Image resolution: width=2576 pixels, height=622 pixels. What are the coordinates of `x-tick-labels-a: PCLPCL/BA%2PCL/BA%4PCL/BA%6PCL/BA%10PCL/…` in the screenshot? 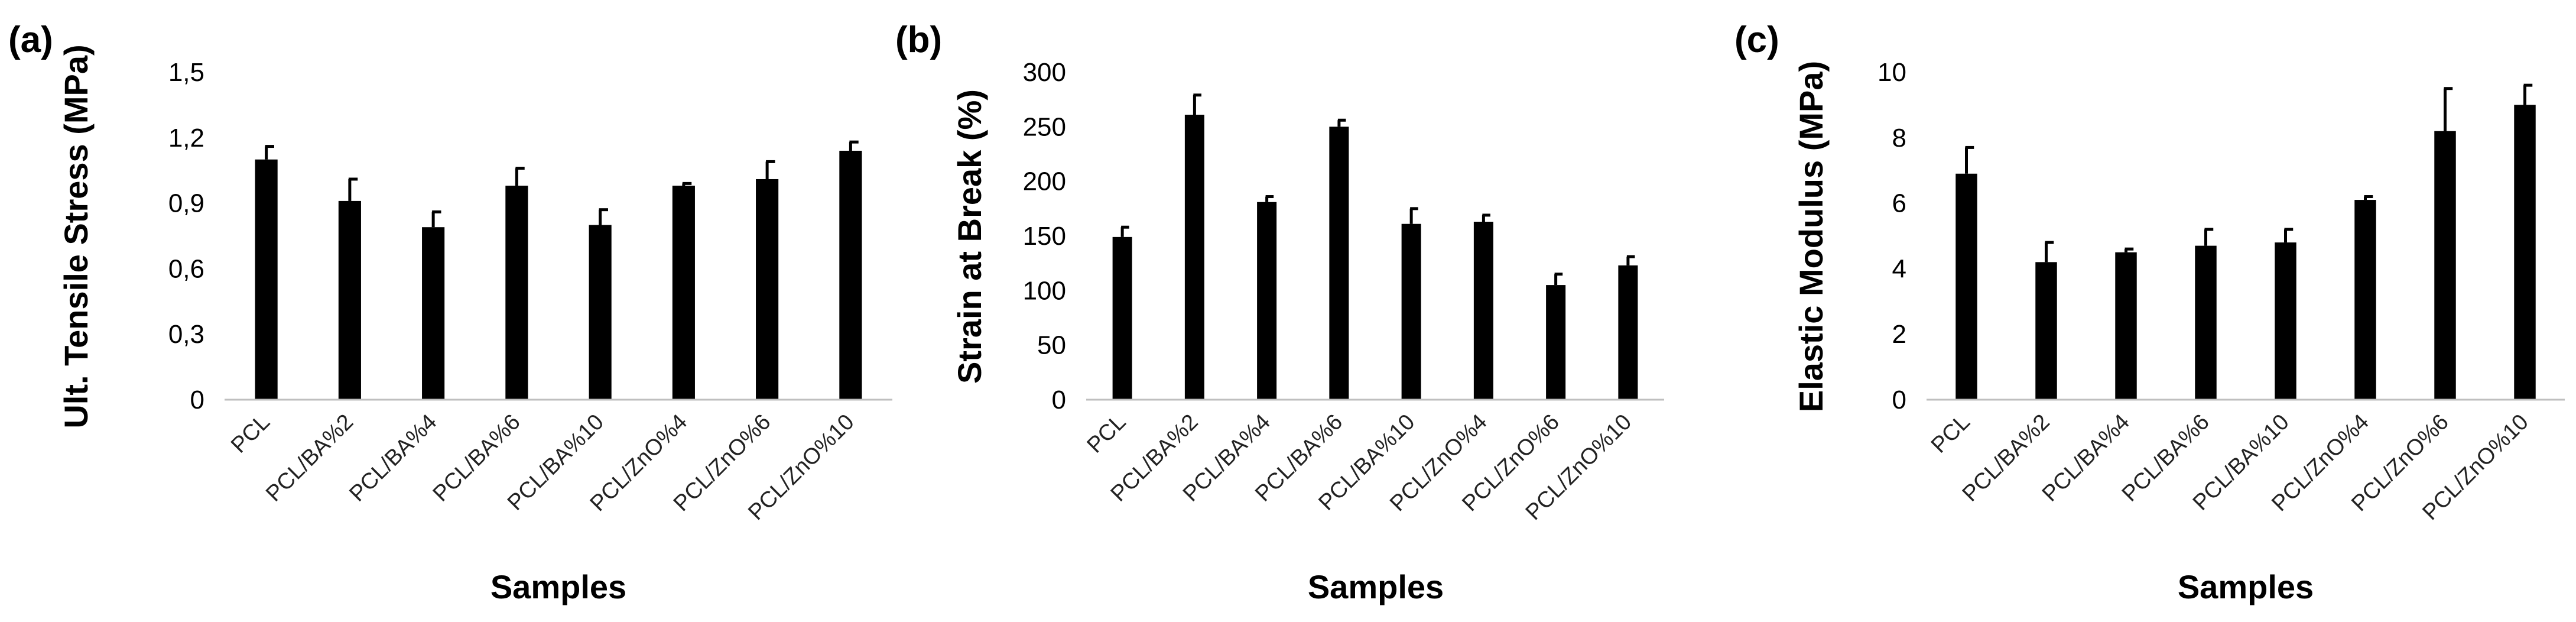 It's located at (542, 467).